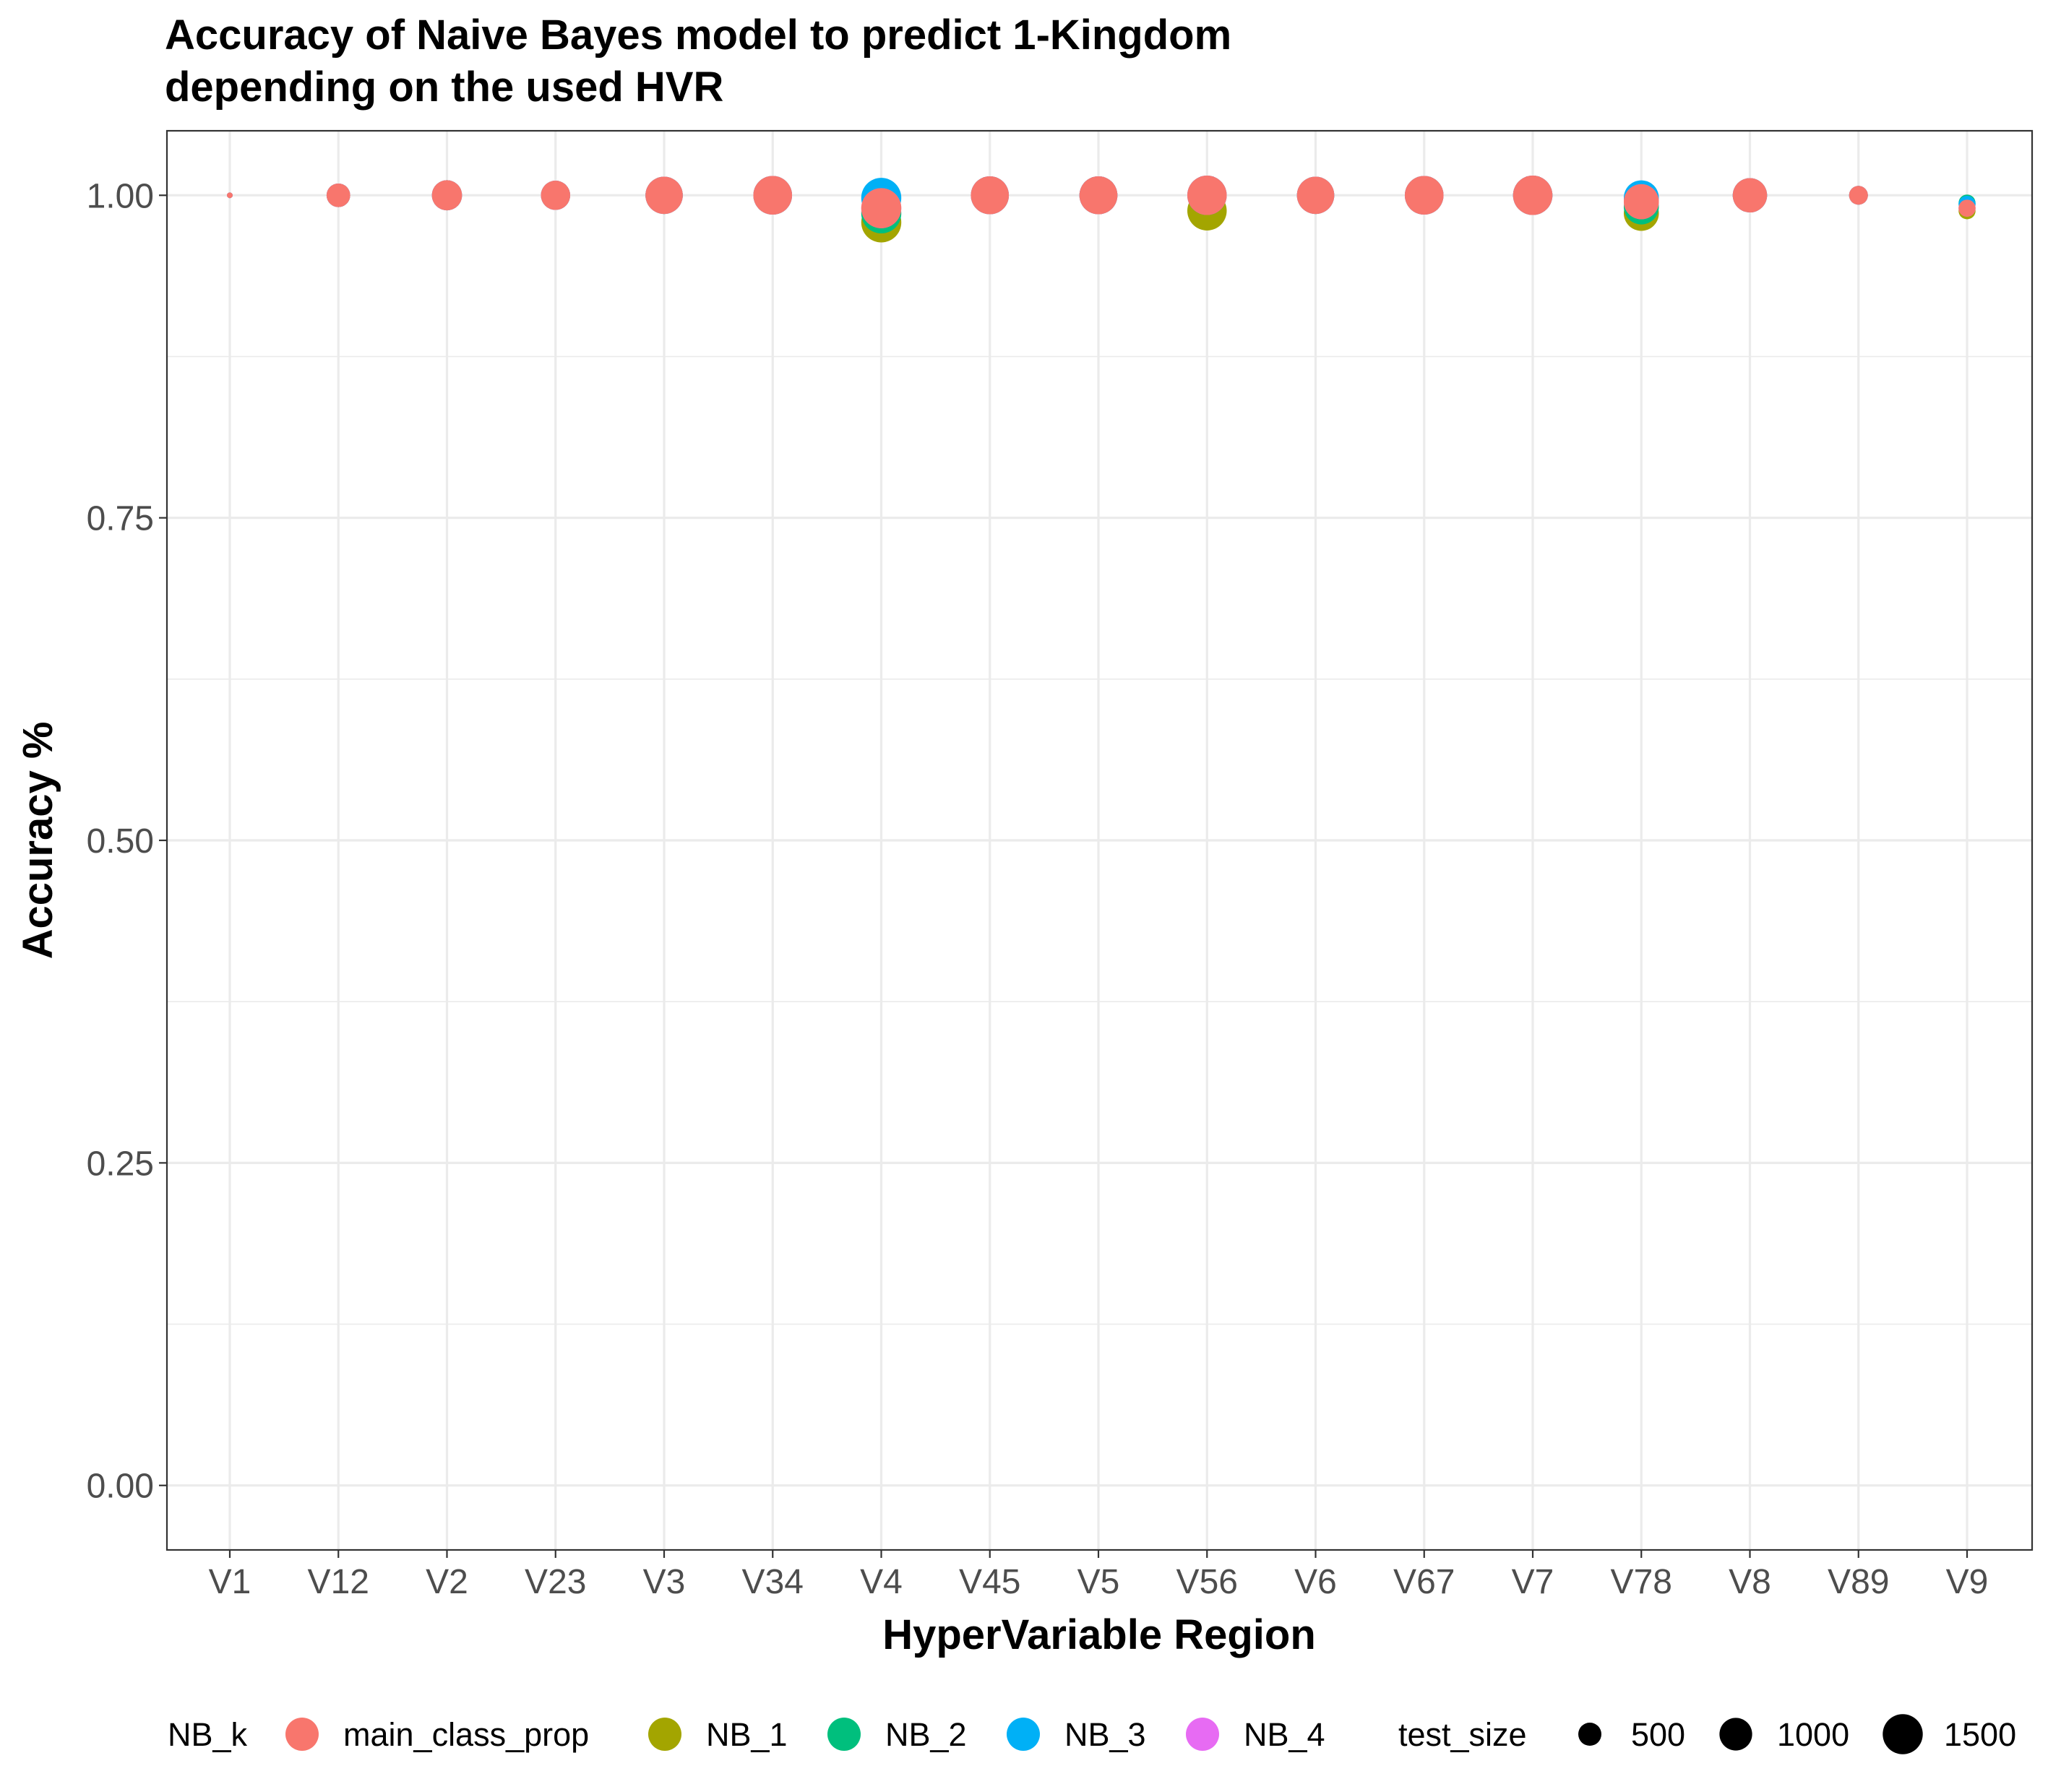  I want to click on legend-label-NB_3: NB_3, so click(1105, 1734).